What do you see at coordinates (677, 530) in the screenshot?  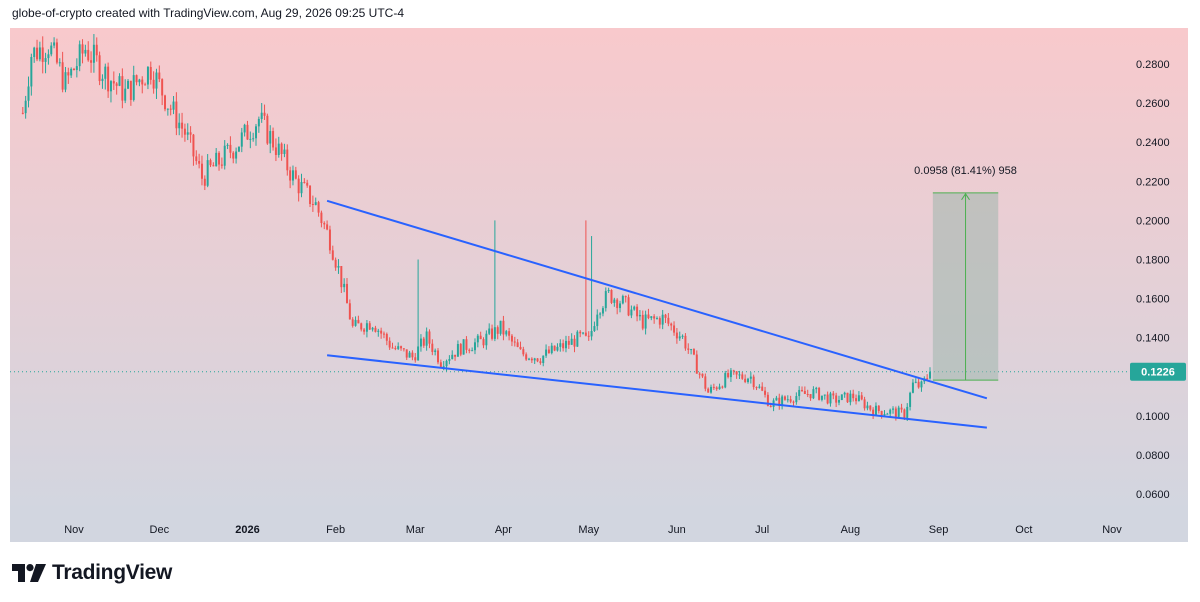 I see `time-tick-label: Jun` at bounding box center [677, 530].